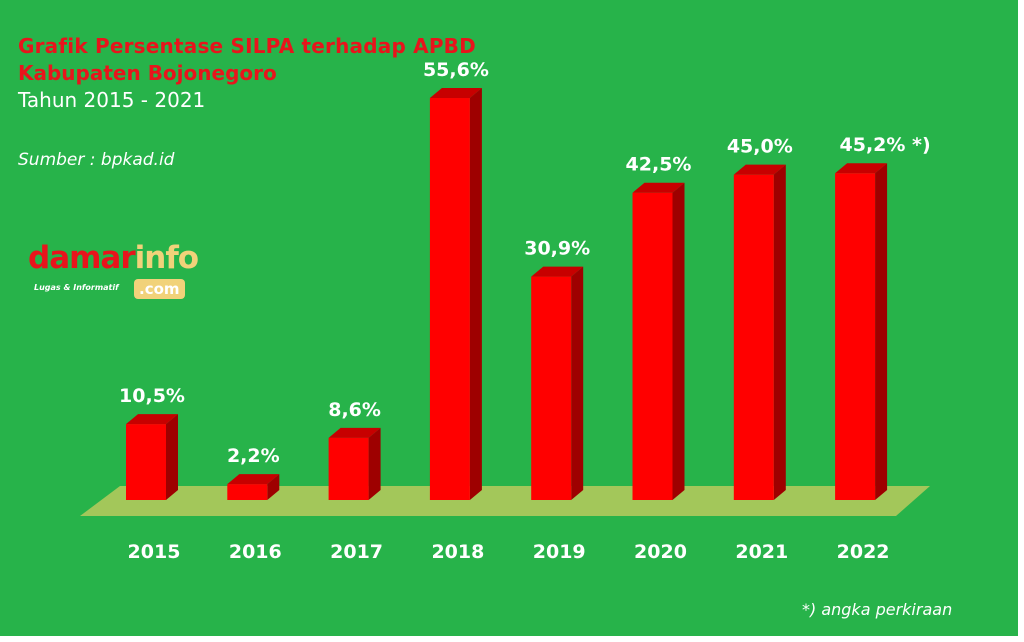 The height and width of the screenshot is (642, 1024). I want to click on chart-title-line3: Tahun 2015 - 2021, so click(112, 100).